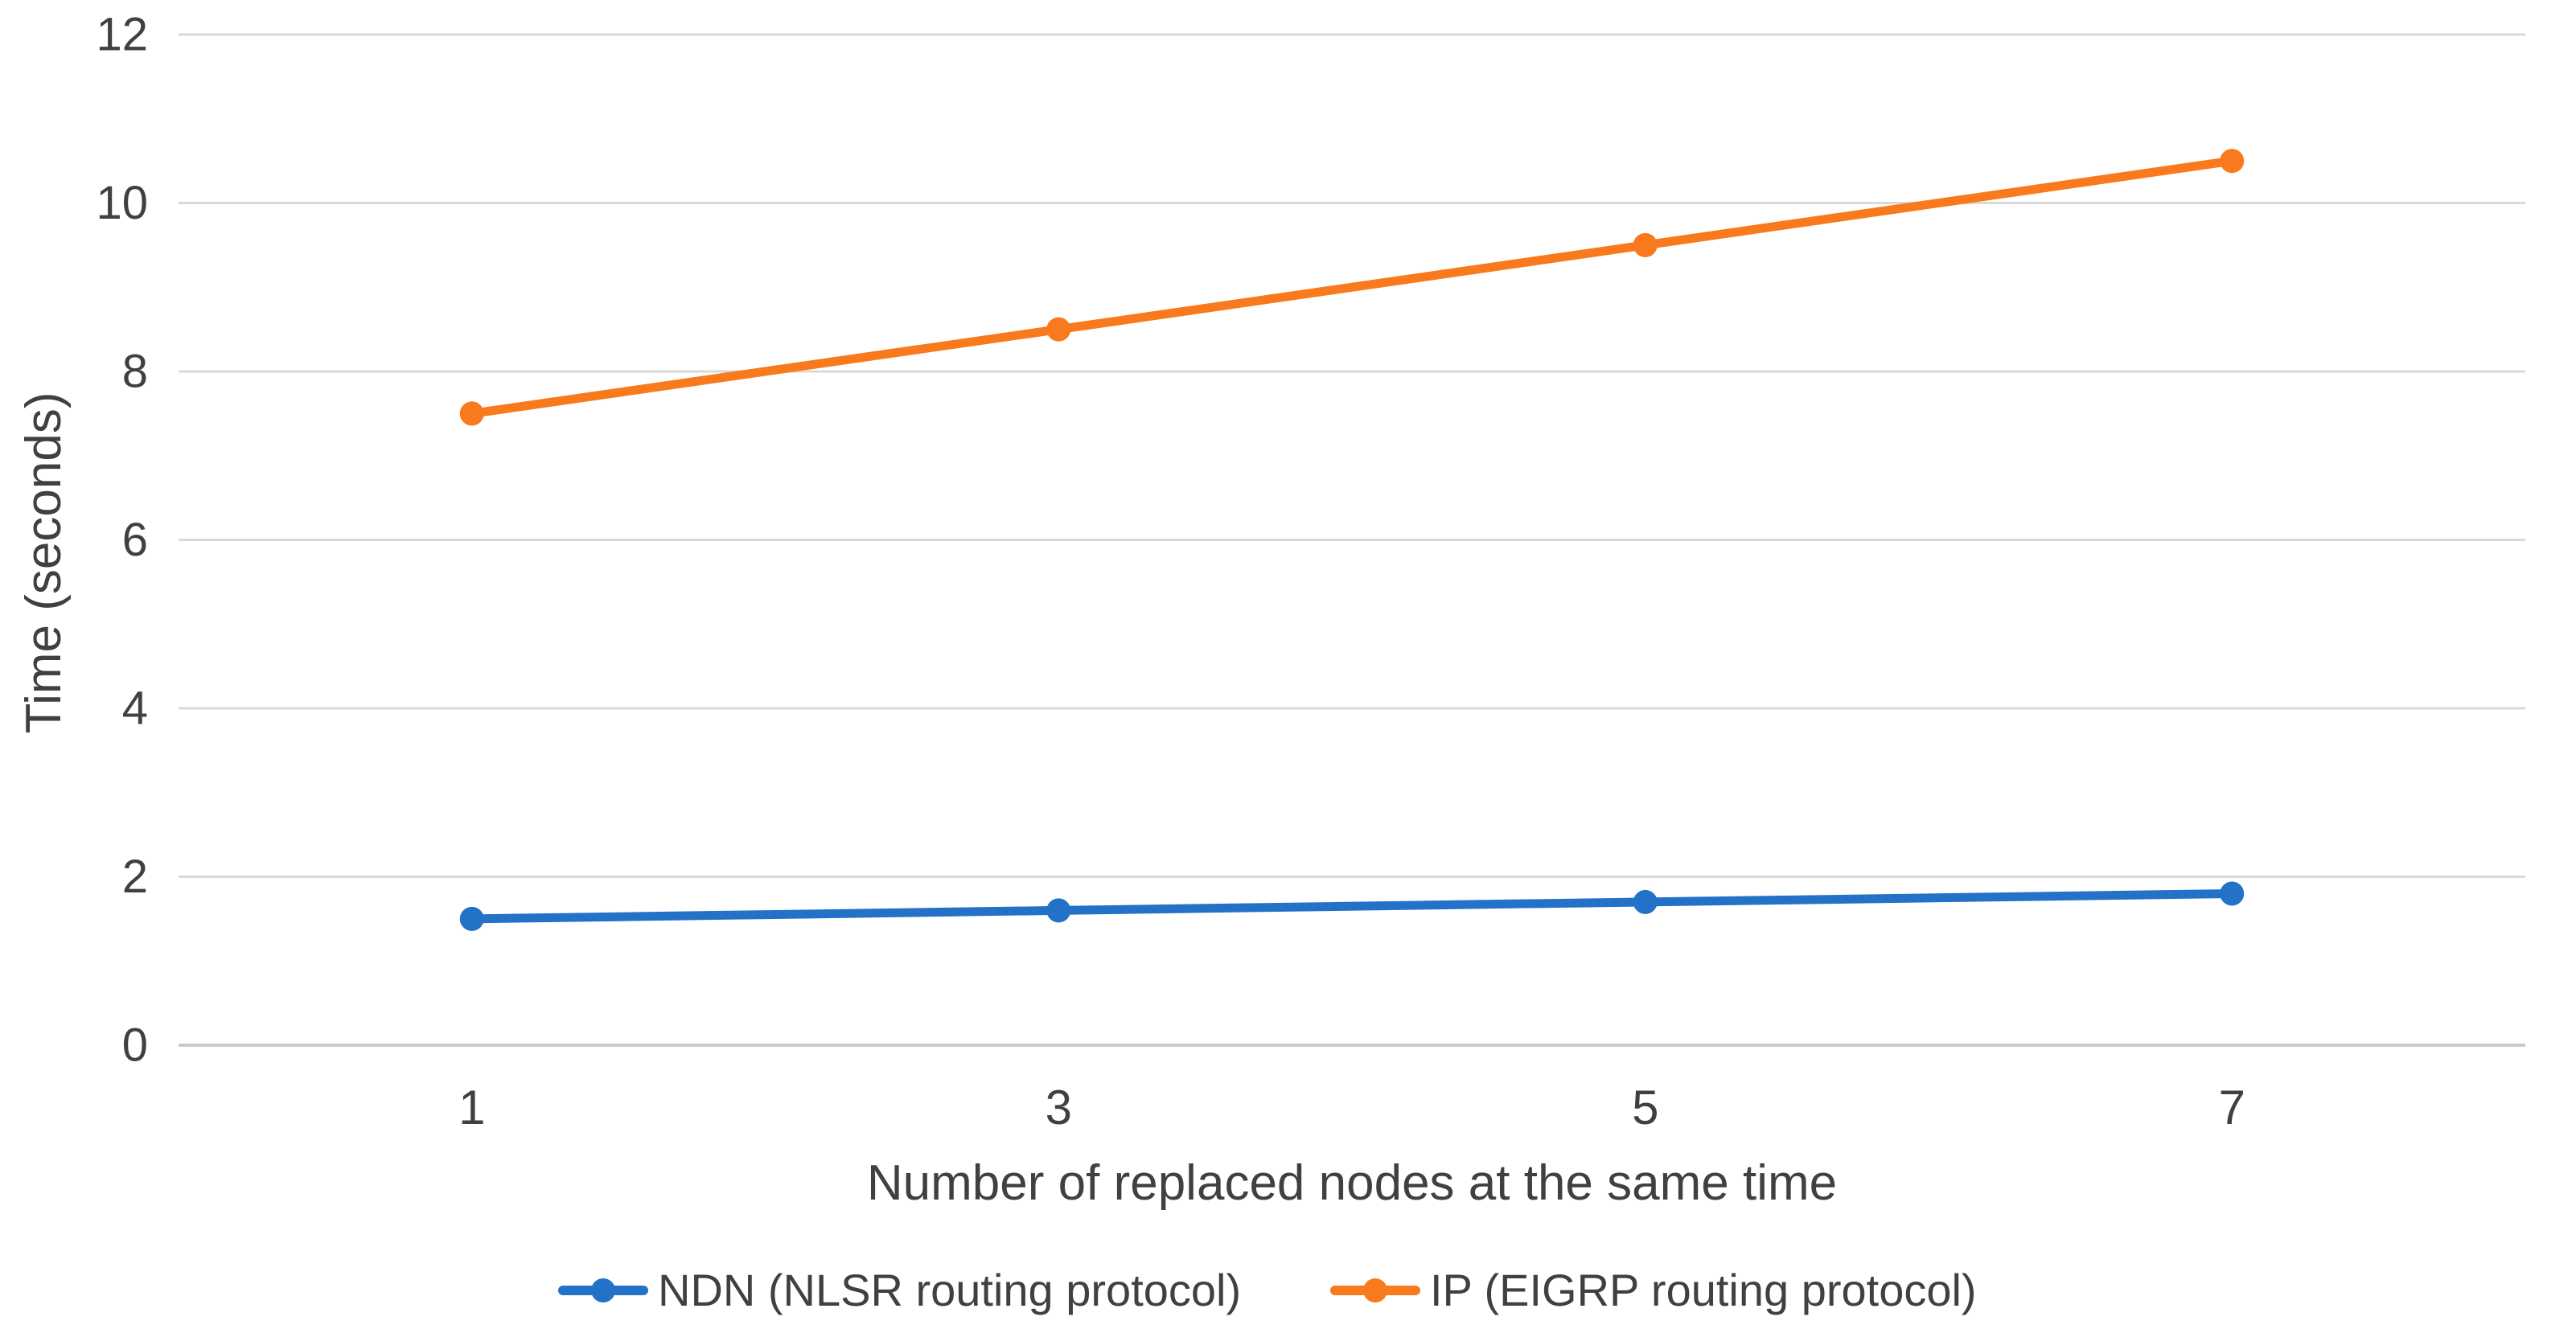  What do you see at coordinates (1703, 1290) in the screenshot?
I see `legend-label-ip: IP (EIGRP routing protocol)` at bounding box center [1703, 1290].